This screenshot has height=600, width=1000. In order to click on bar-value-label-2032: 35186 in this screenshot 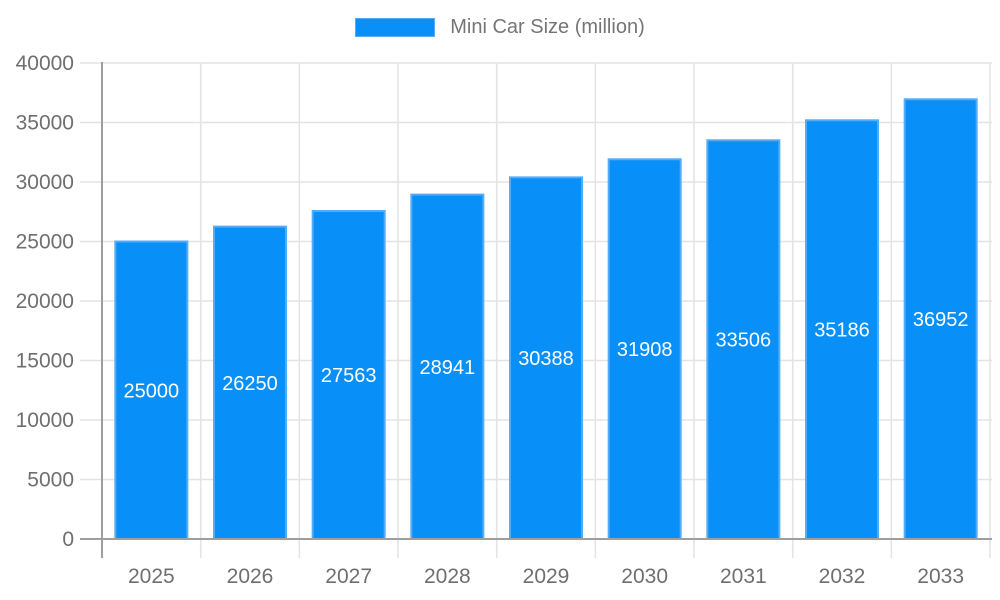, I will do `click(842, 331)`.